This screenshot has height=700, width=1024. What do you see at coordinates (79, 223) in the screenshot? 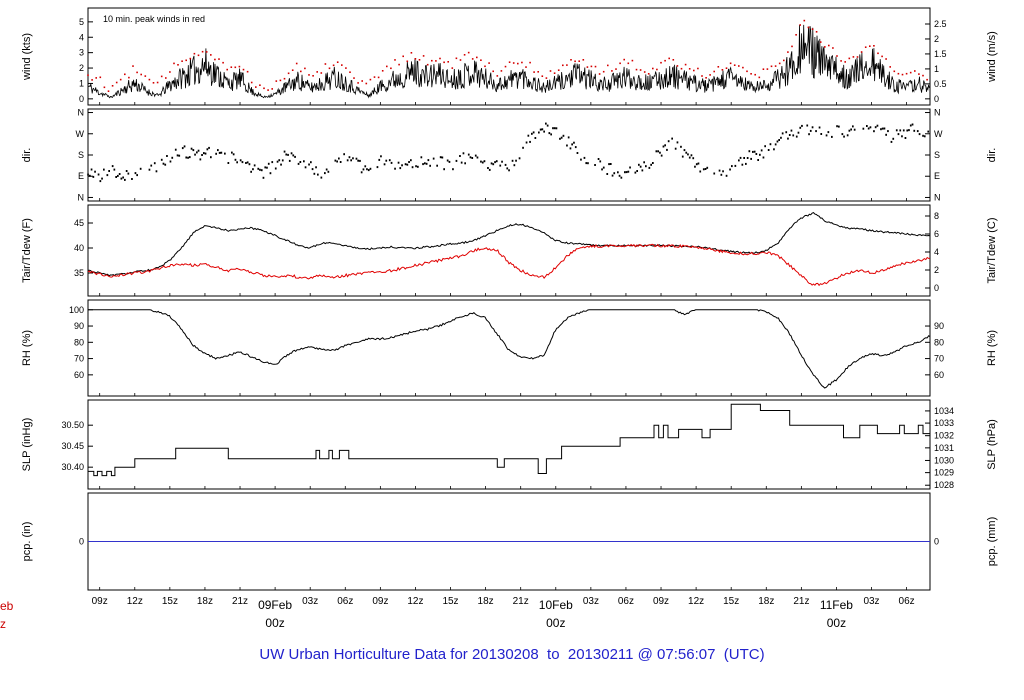
I see `y-tick-label-left: 45` at bounding box center [79, 223].